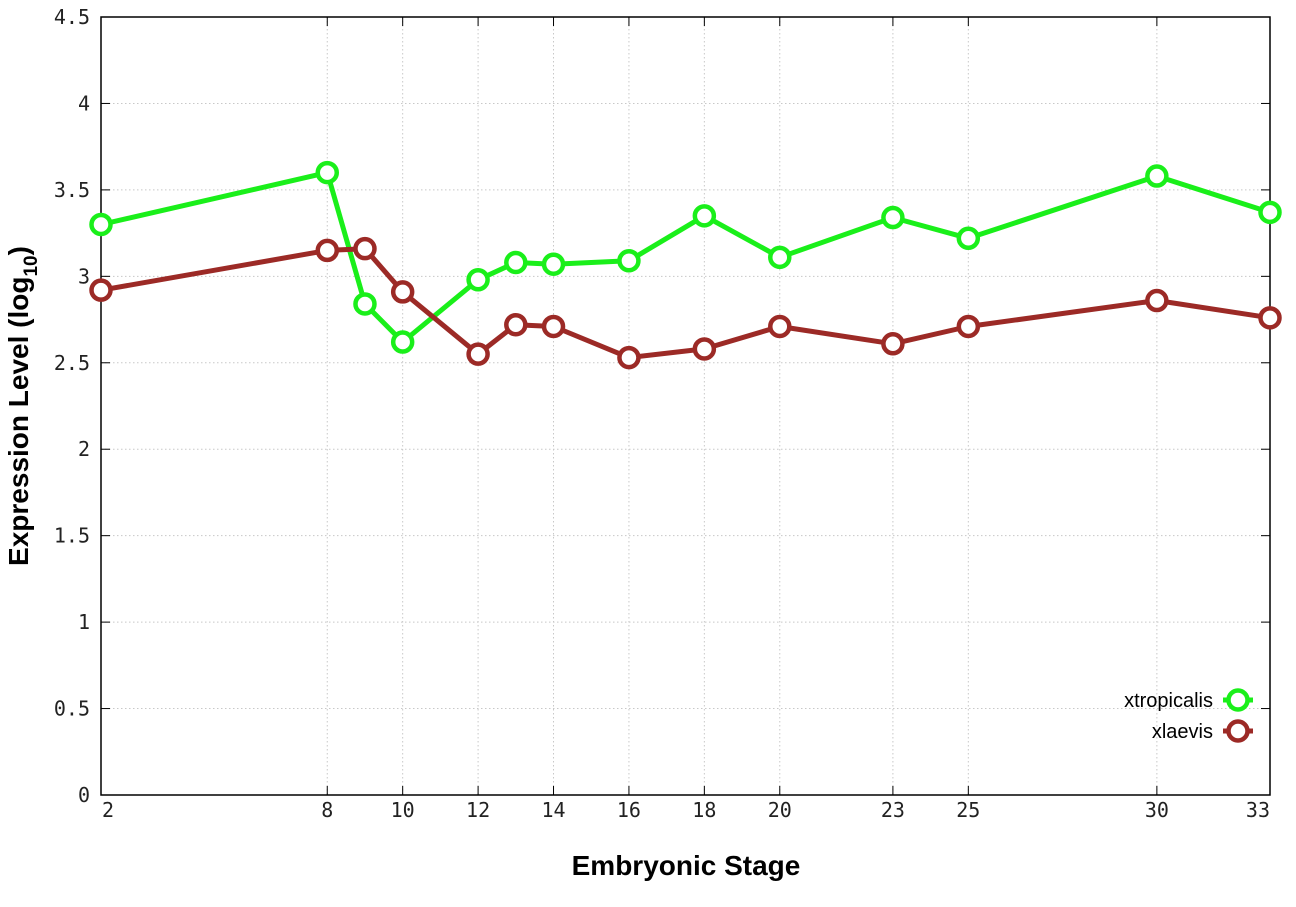 The width and height of the screenshot is (1296, 907). I want to click on x-tick-label: 8, so click(327, 810).